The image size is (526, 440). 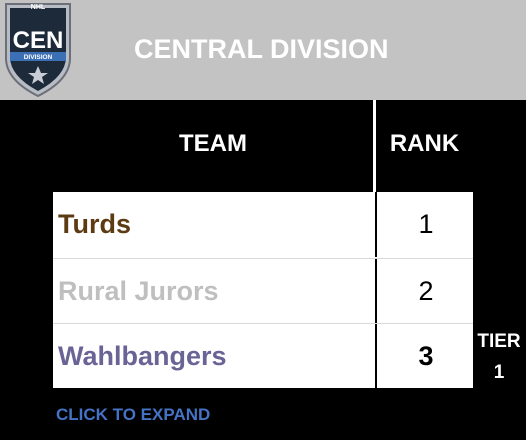 I want to click on title: CENTRAL DIVISION, so click(x=261, y=49).